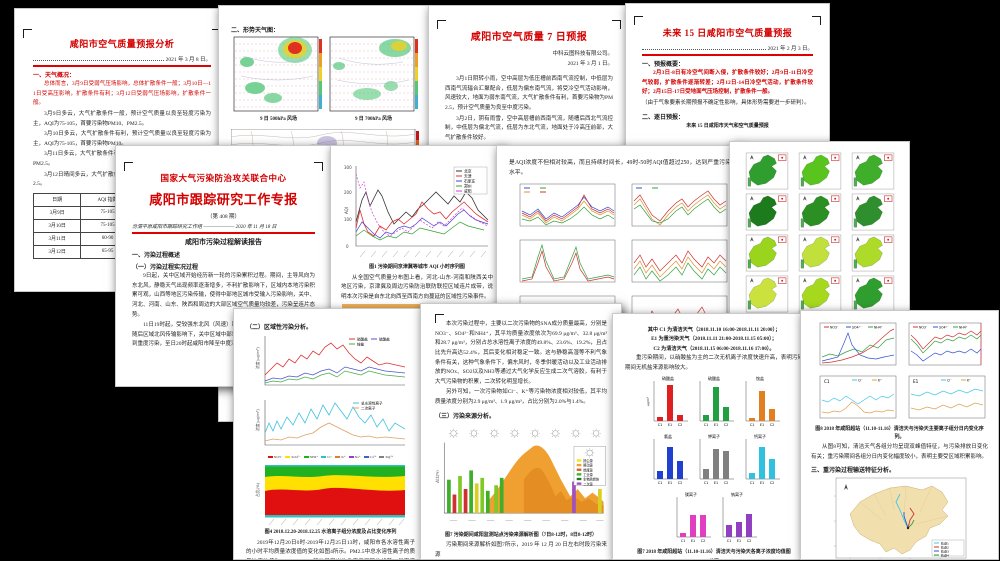 This screenshot has width=1000, height=561. What do you see at coordinates (590, 64) in the screenshot?
I see `date-line: 2021 年 3 月 1 日。` at bounding box center [590, 64].